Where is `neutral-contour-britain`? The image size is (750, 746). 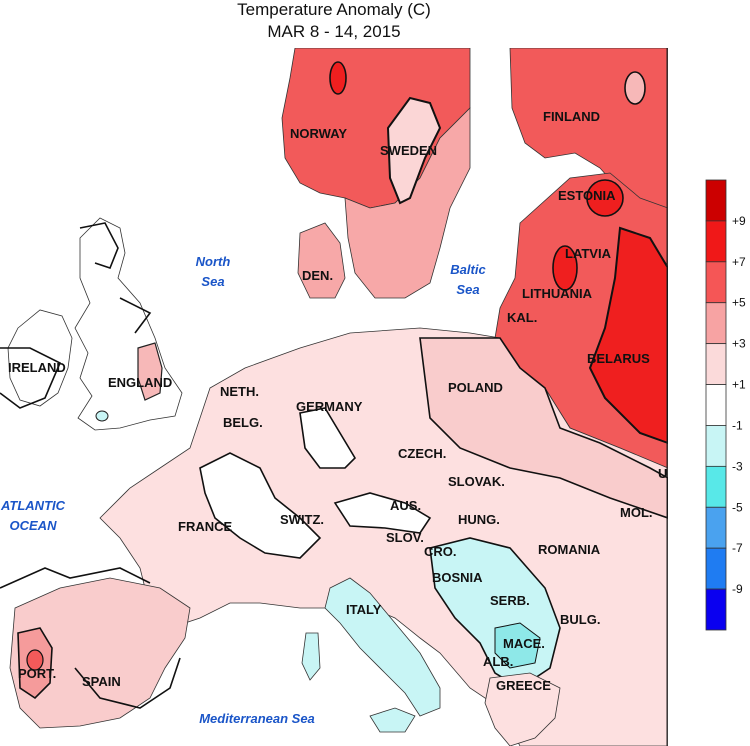 neutral-contour-britain is located at coordinates (115, 278).